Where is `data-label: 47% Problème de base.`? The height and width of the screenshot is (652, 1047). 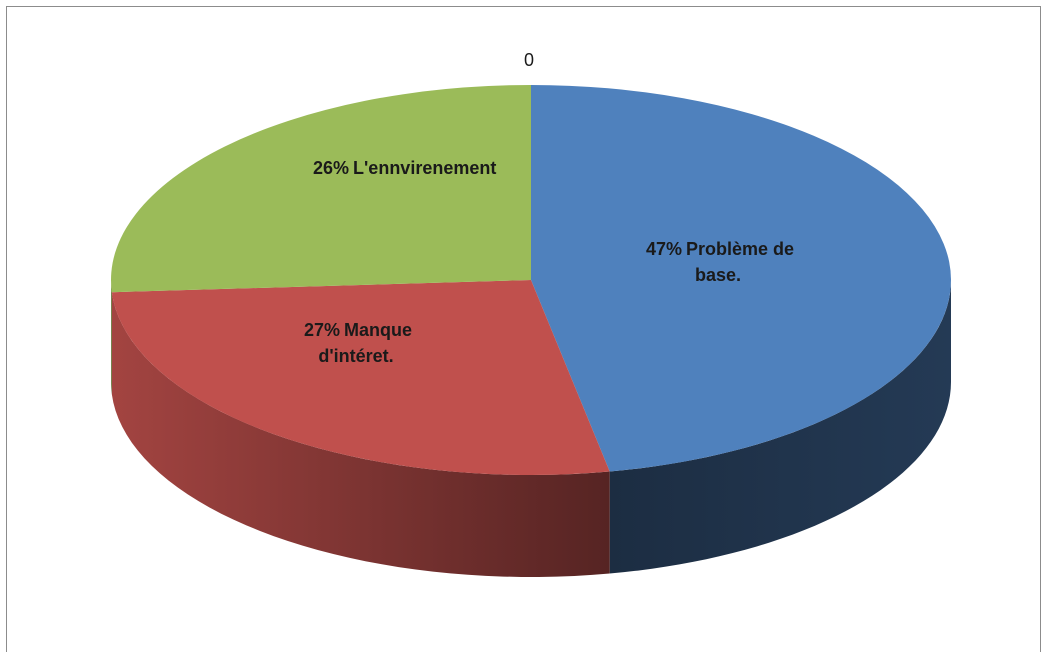
data-label: 47% Problème de base. is located at coordinates (720, 262).